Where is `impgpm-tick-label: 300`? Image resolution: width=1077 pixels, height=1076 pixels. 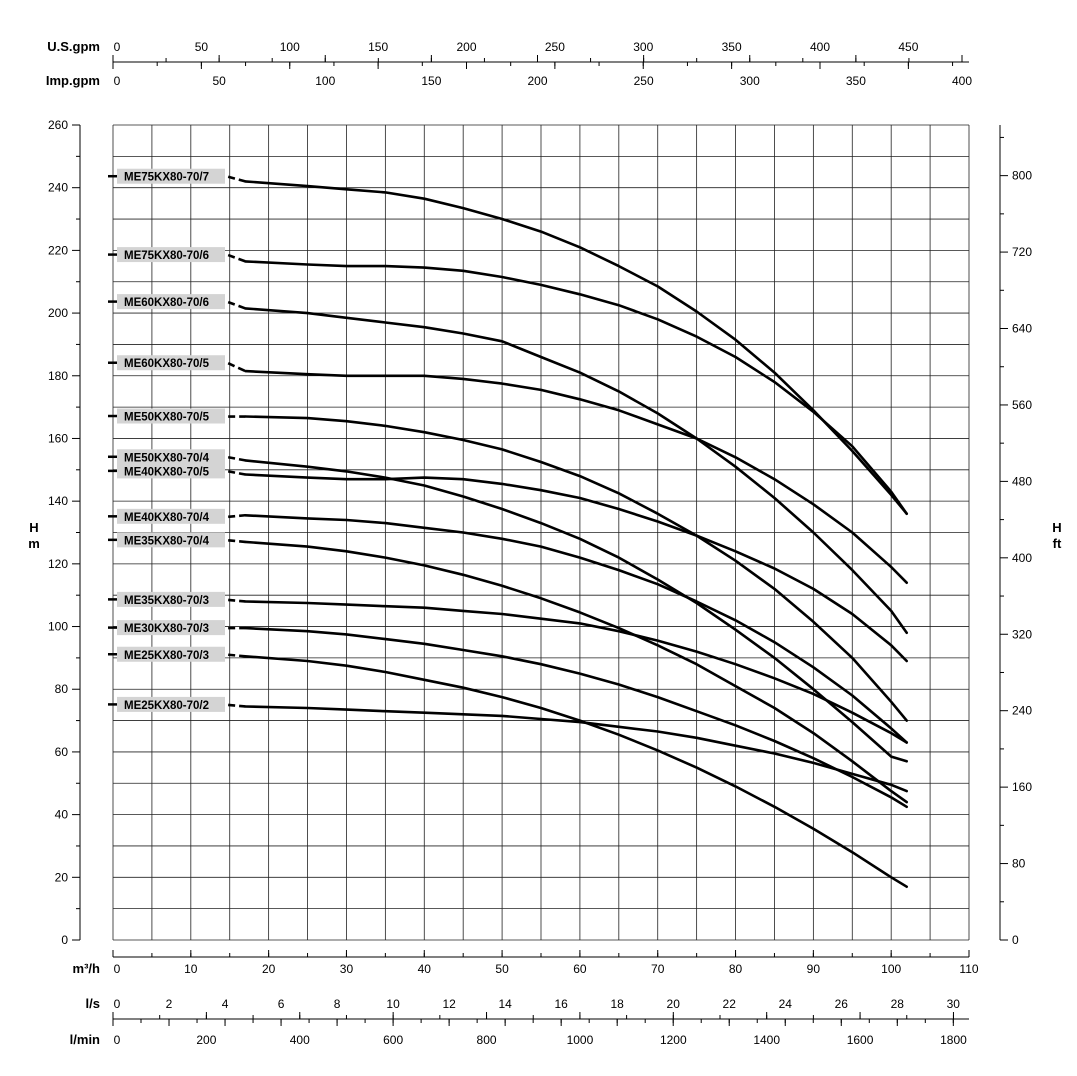 impgpm-tick-label: 300 is located at coordinates (750, 81).